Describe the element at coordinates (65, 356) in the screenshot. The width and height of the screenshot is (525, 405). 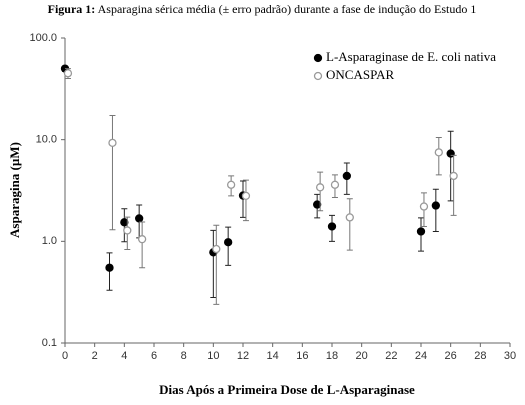
I see `x-tick-label: 0` at that location.